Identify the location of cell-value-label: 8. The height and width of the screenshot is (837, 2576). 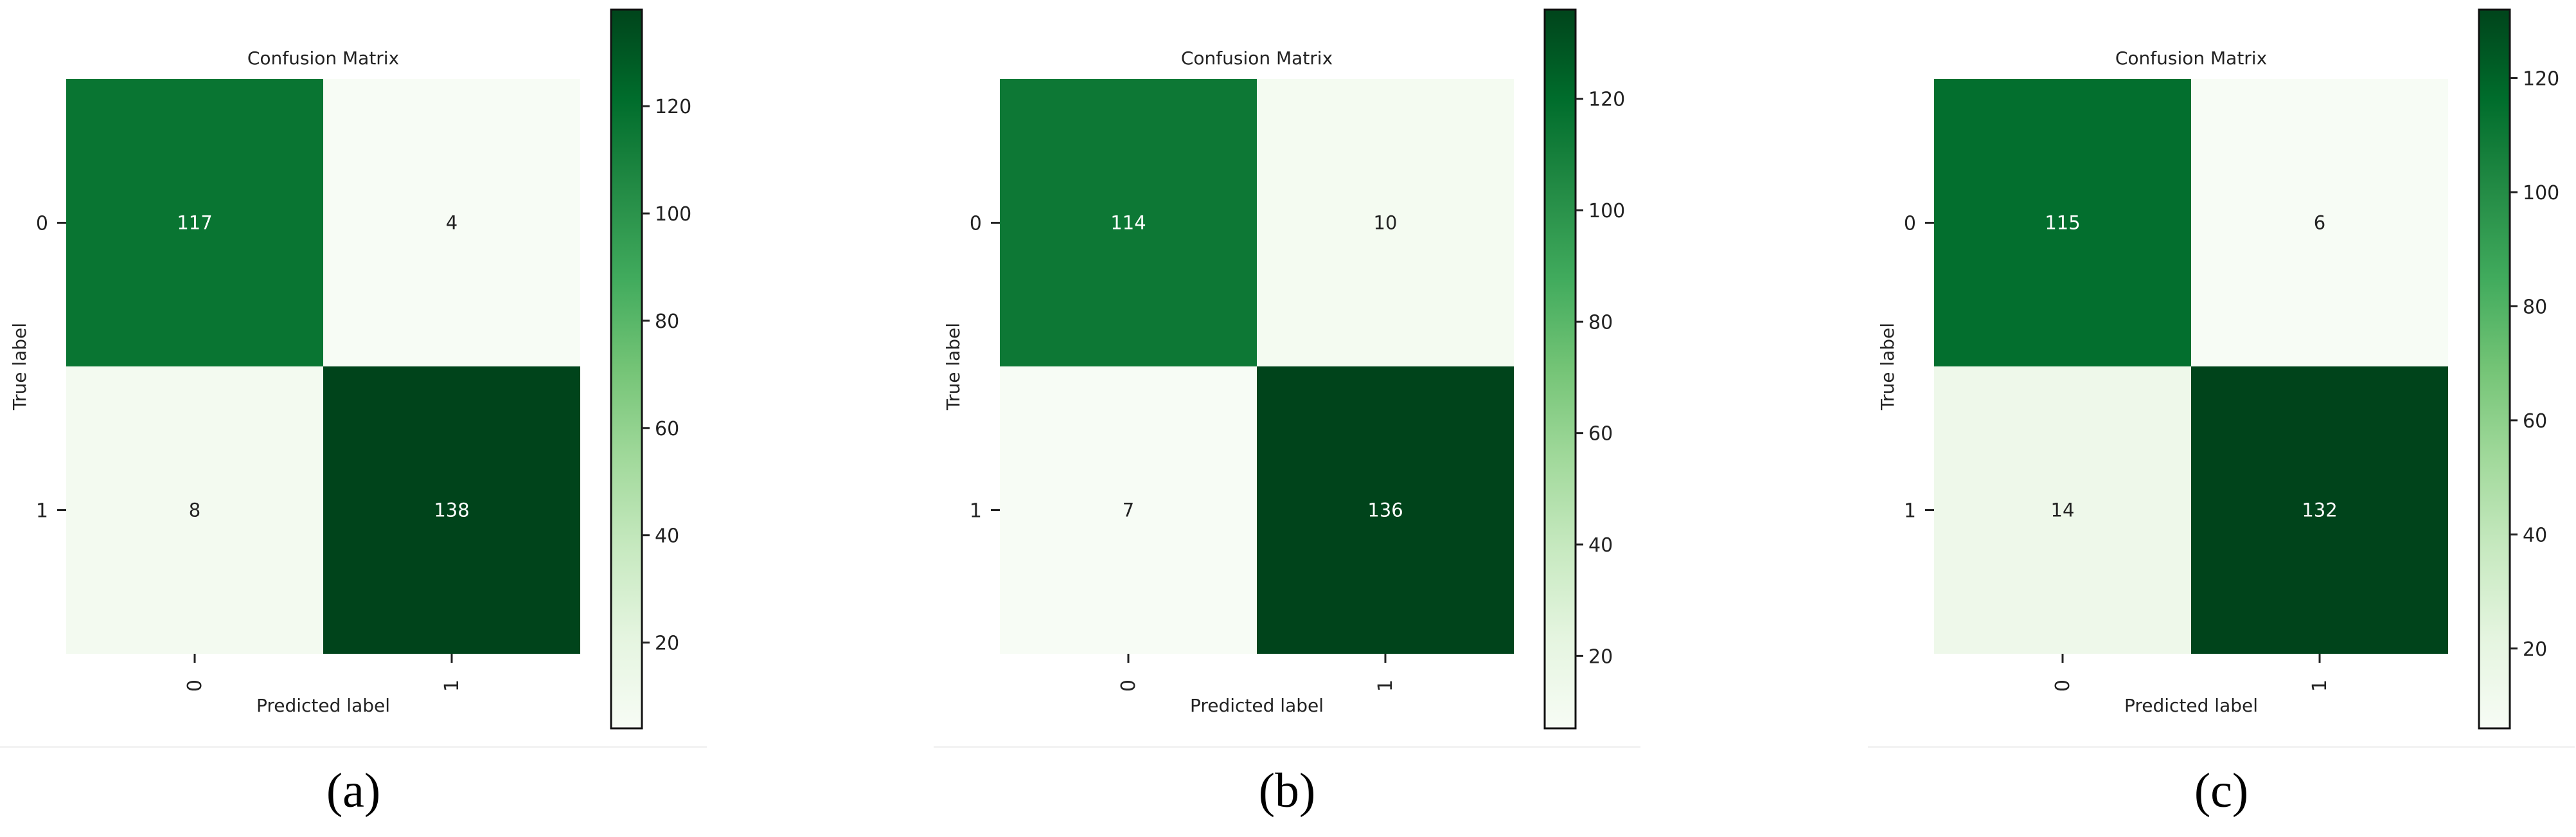
(195, 510).